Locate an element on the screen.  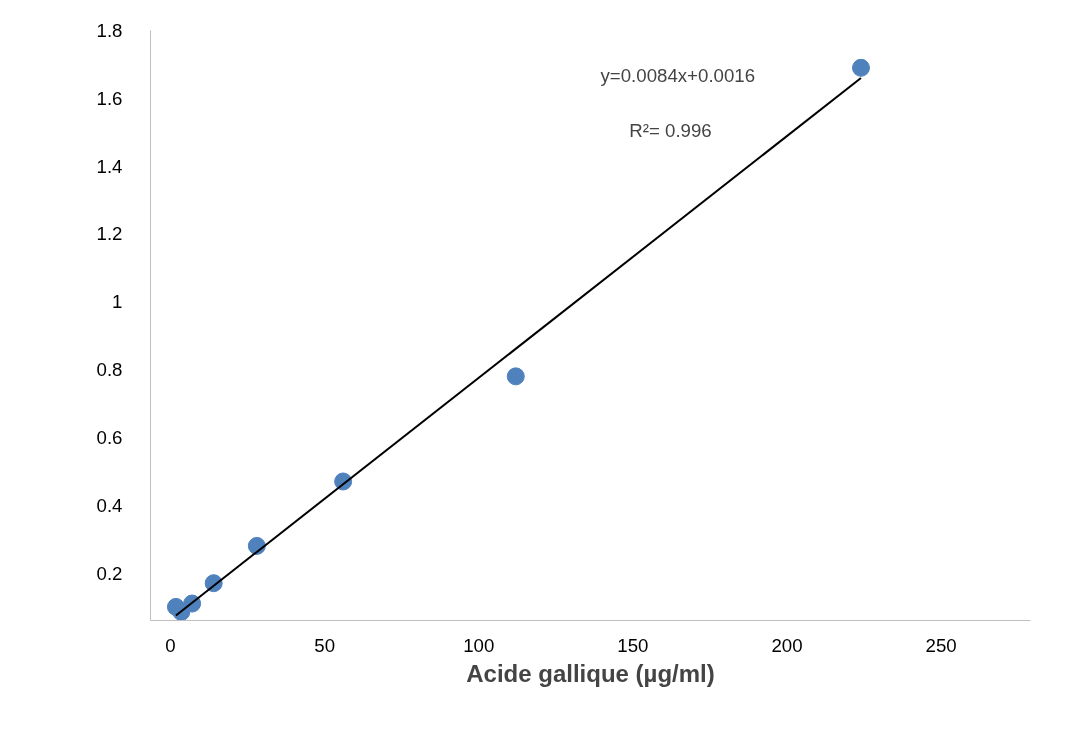
x-tick-label: 50 is located at coordinates (325, 645).